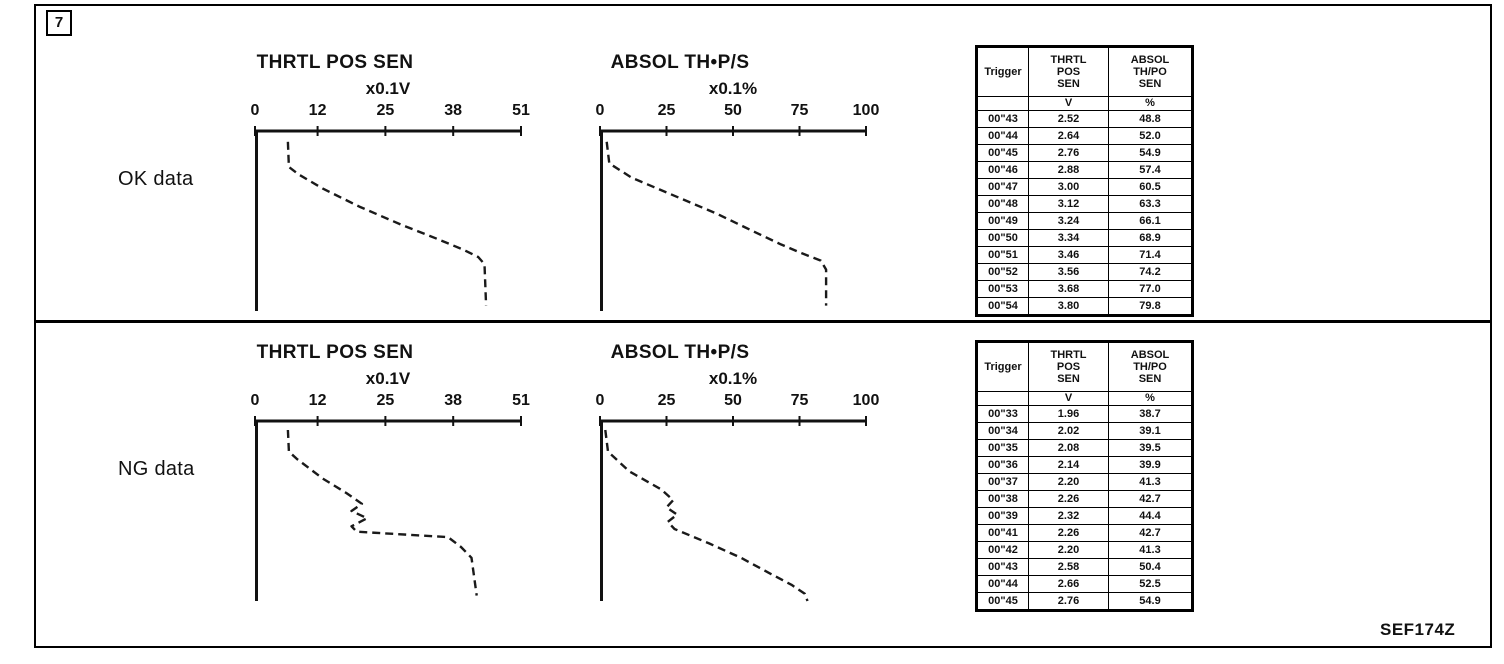 The image size is (1504, 664). I want to click on axis-tick-label: 100, so click(866, 400).